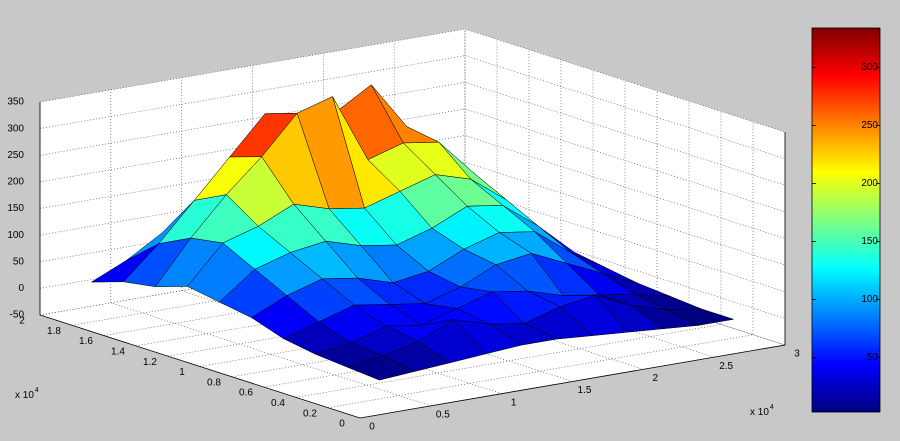 The image size is (900, 441). Describe the element at coordinates (150, 362) in the screenshot. I see `y-tick-label: 1.2` at that location.